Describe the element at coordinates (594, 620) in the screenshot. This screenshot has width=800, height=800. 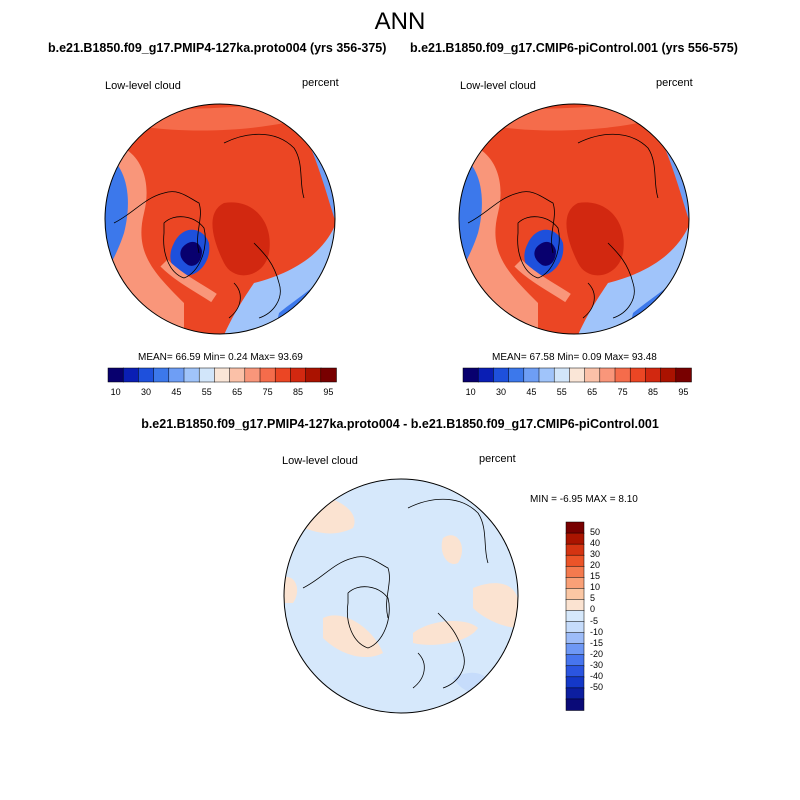
I see `colorbar-tick-label: -5` at that location.